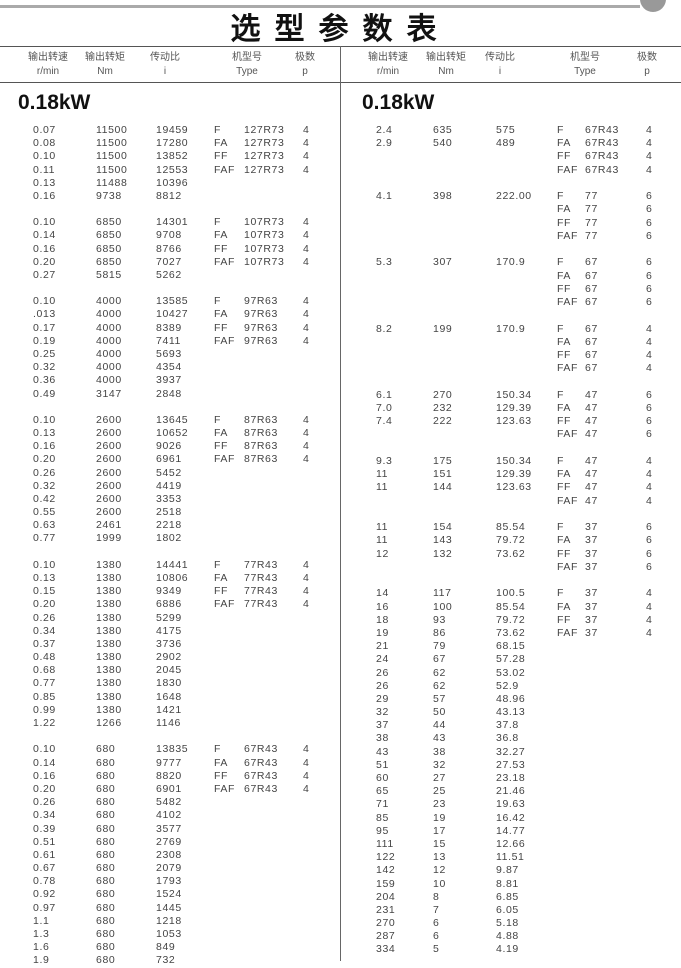  I want to click on type-model: 37, so click(591, 606).